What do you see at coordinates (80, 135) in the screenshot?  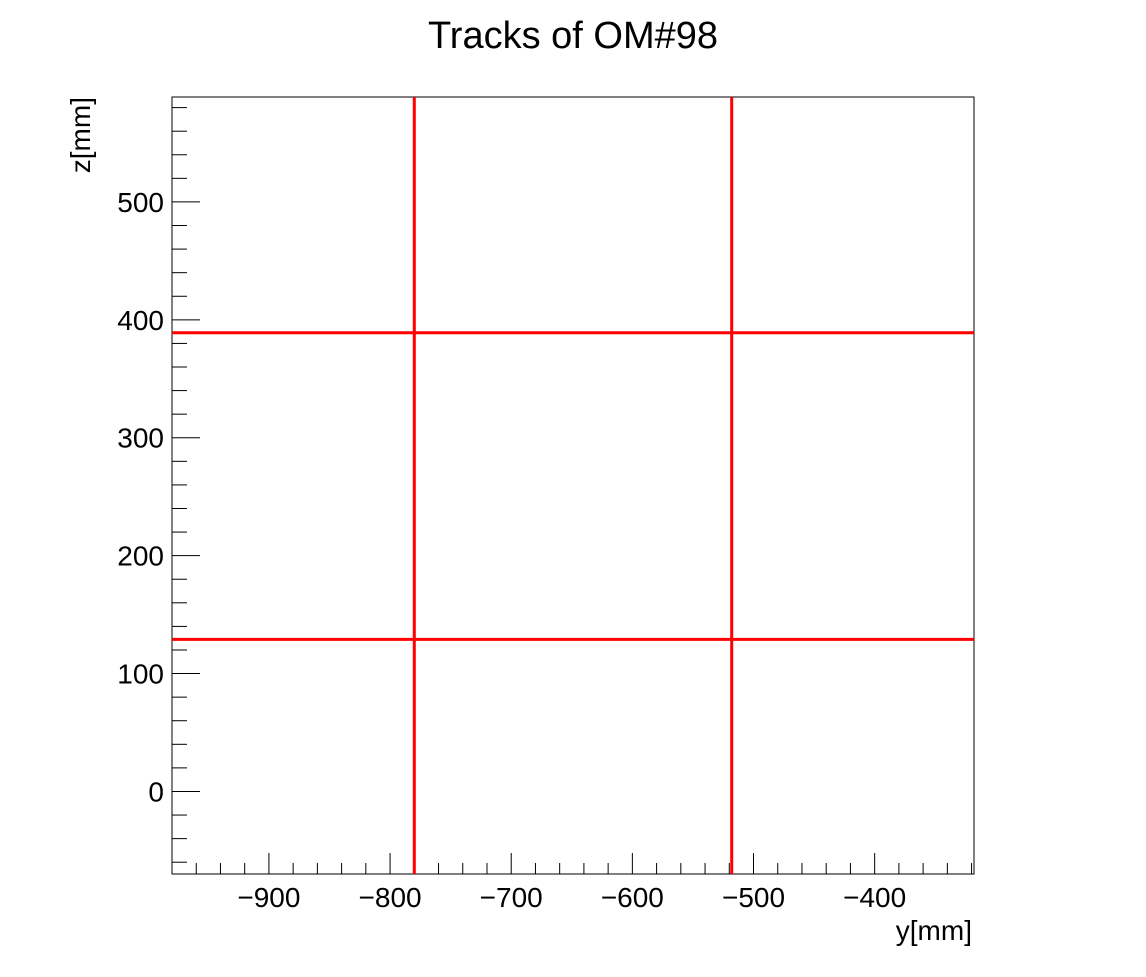 I see `y-axis-label: z[mm]` at bounding box center [80, 135].